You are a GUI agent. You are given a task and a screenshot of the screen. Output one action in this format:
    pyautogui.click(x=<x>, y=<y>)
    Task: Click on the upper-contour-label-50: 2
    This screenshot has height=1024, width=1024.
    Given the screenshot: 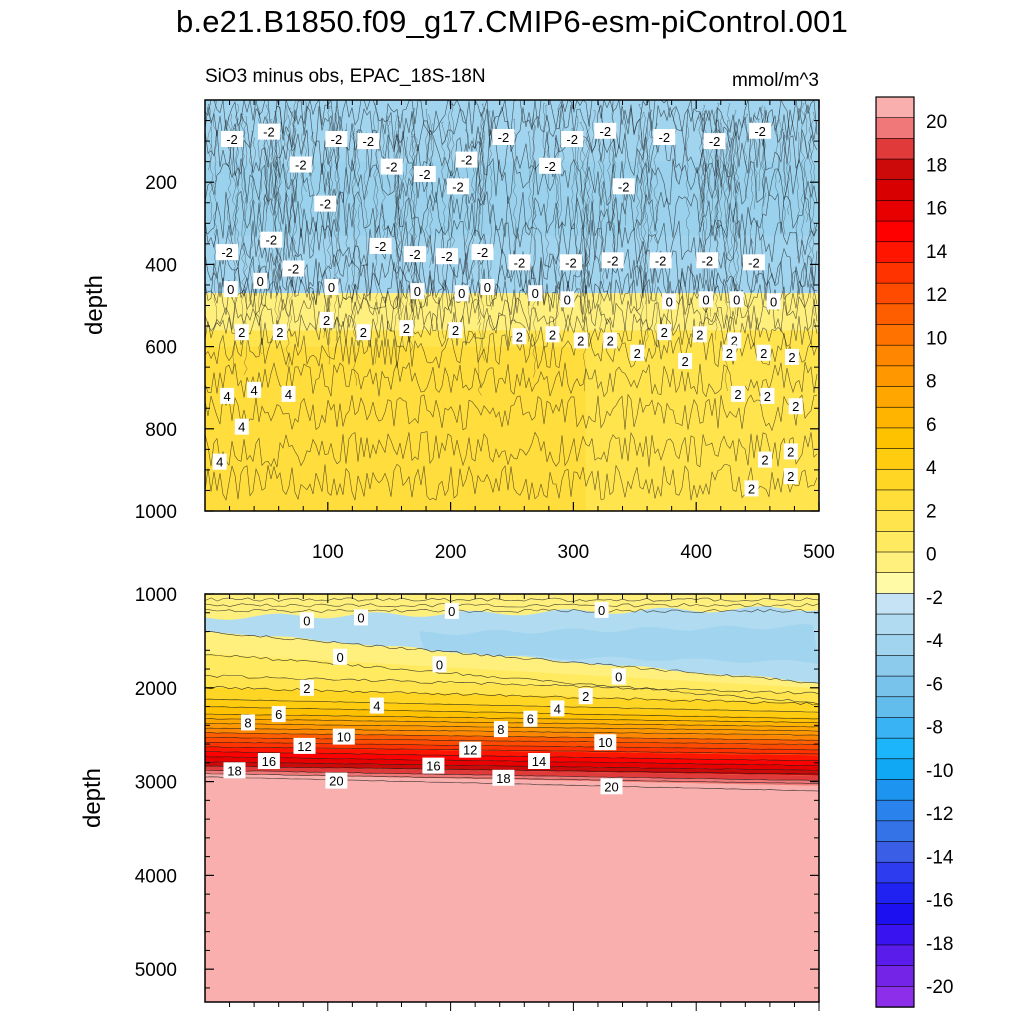 What is the action you would take?
    pyautogui.click(x=552, y=334)
    